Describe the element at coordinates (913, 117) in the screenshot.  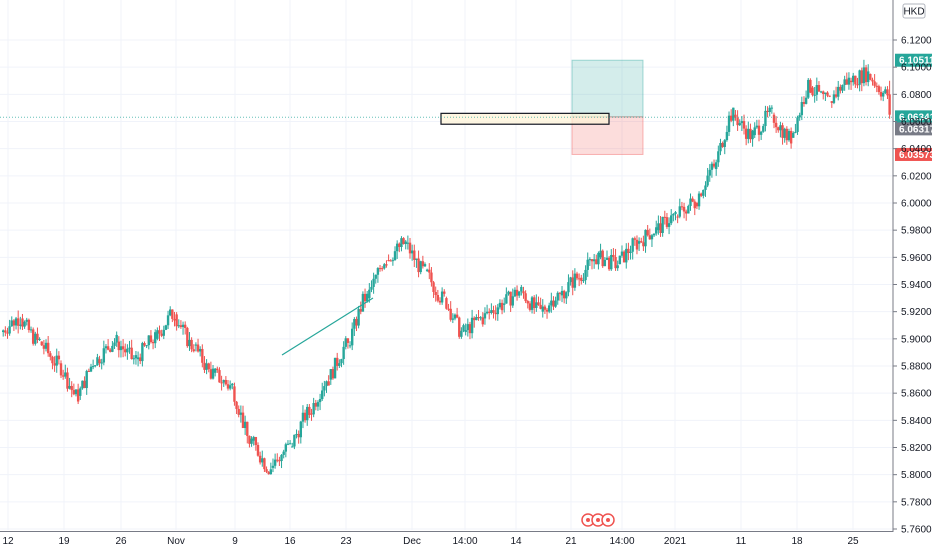
I see `price-badge-entry` at that location.